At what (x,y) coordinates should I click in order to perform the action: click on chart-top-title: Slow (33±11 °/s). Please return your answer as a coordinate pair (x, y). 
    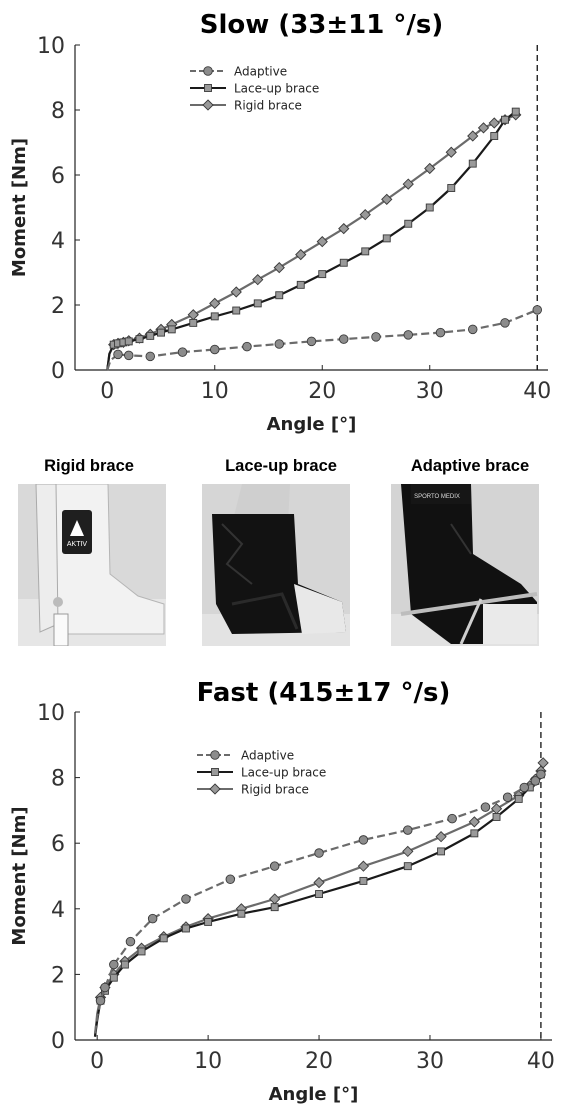
    Looking at the image, I should click on (322, 25).